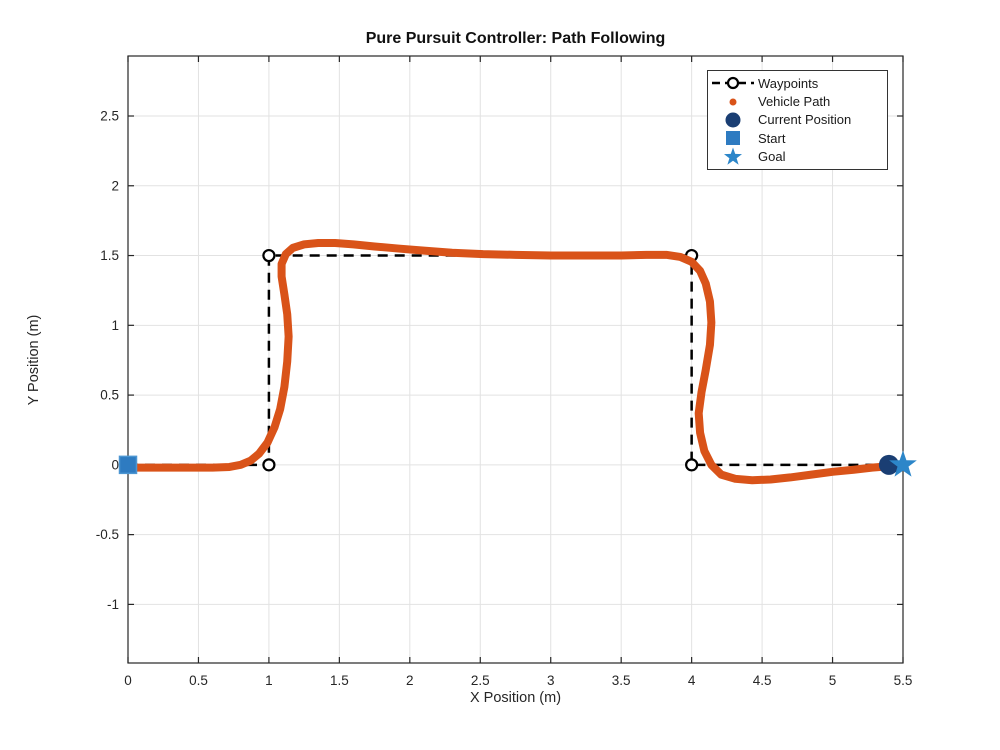 This screenshot has height=750, width=1000. Describe the element at coordinates (903, 463) in the screenshot. I see `goal-marker` at that location.